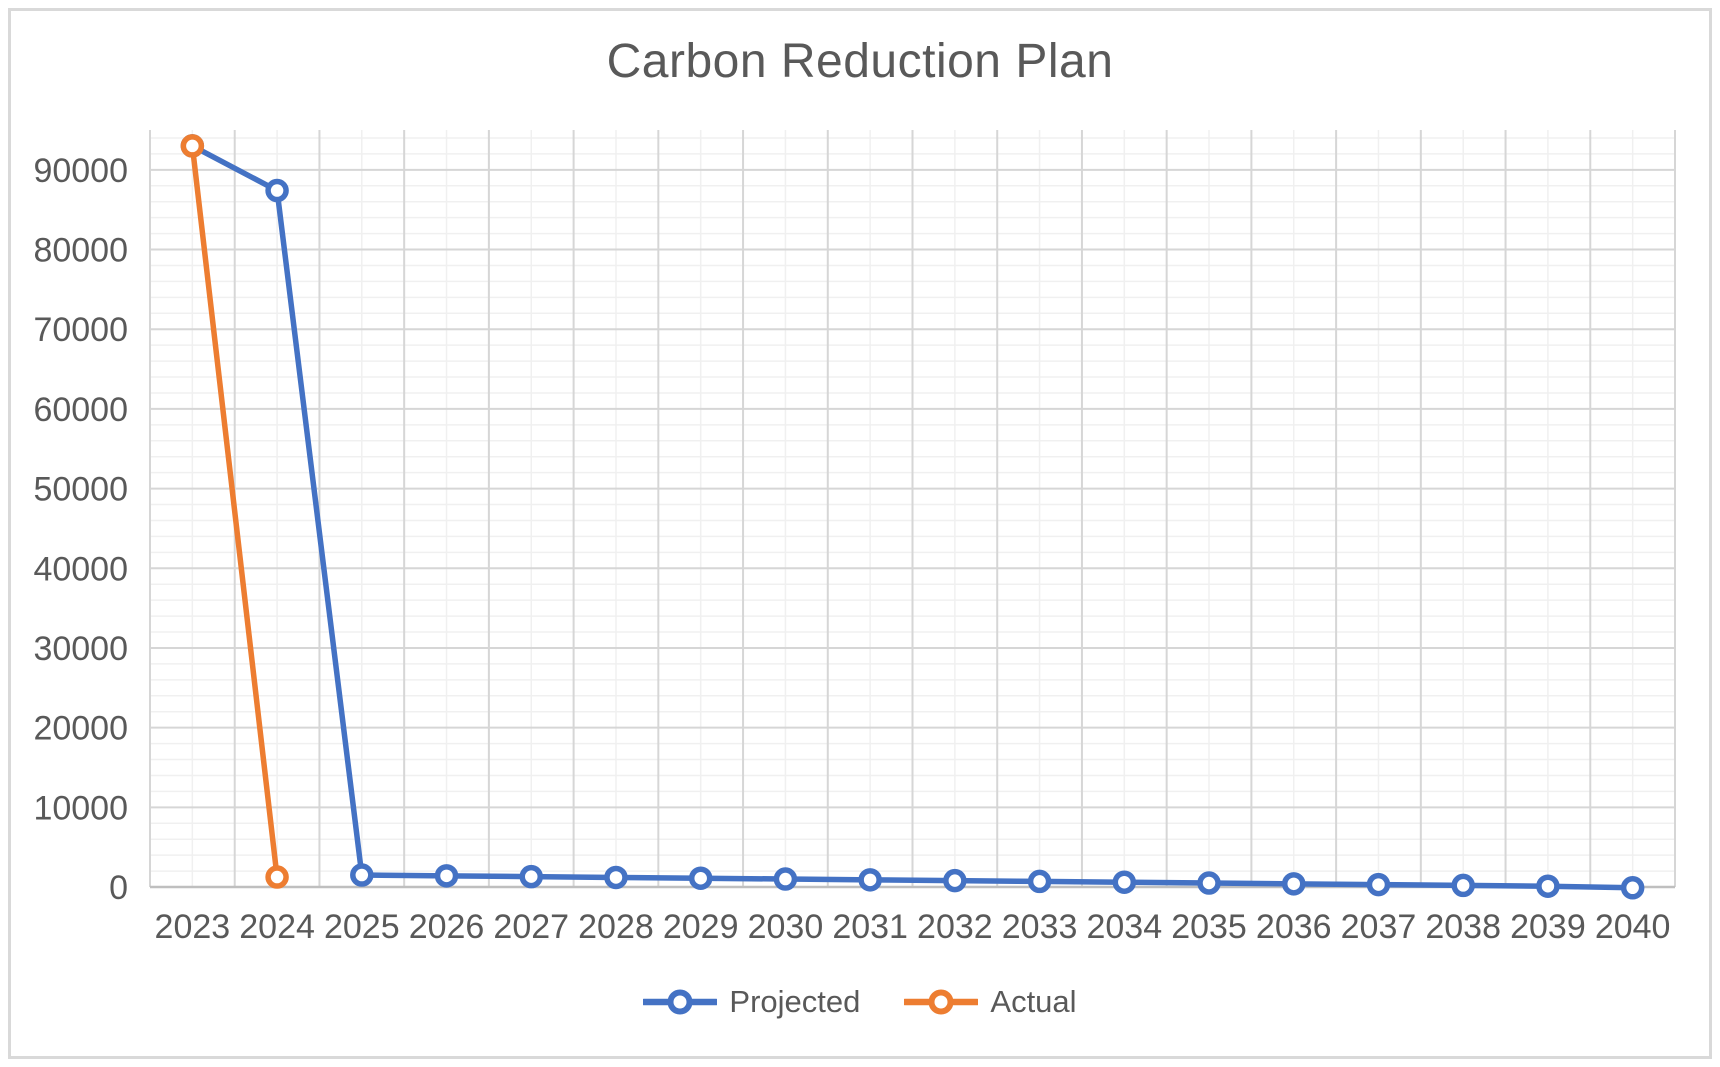 The image size is (1720, 1067). I want to click on x-axis-tick-label: 2033, so click(1040, 927).